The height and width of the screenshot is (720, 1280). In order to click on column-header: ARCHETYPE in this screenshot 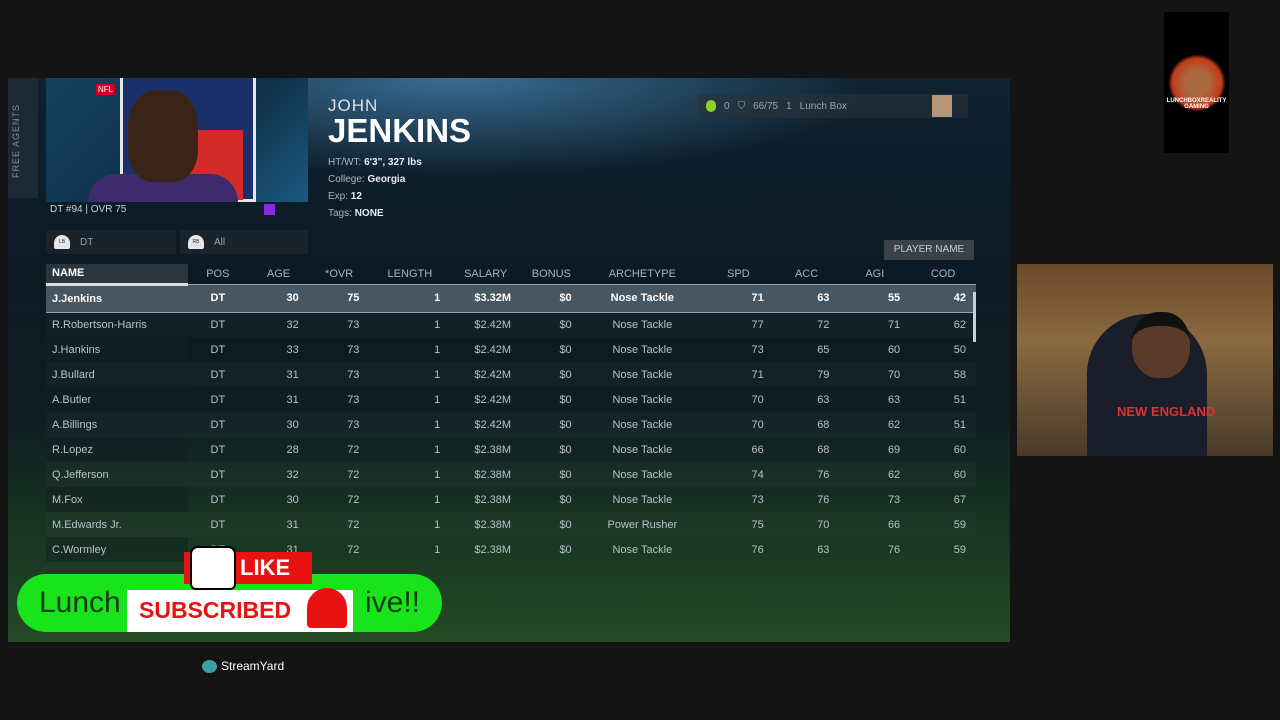, I will do `click(642, 273)`.